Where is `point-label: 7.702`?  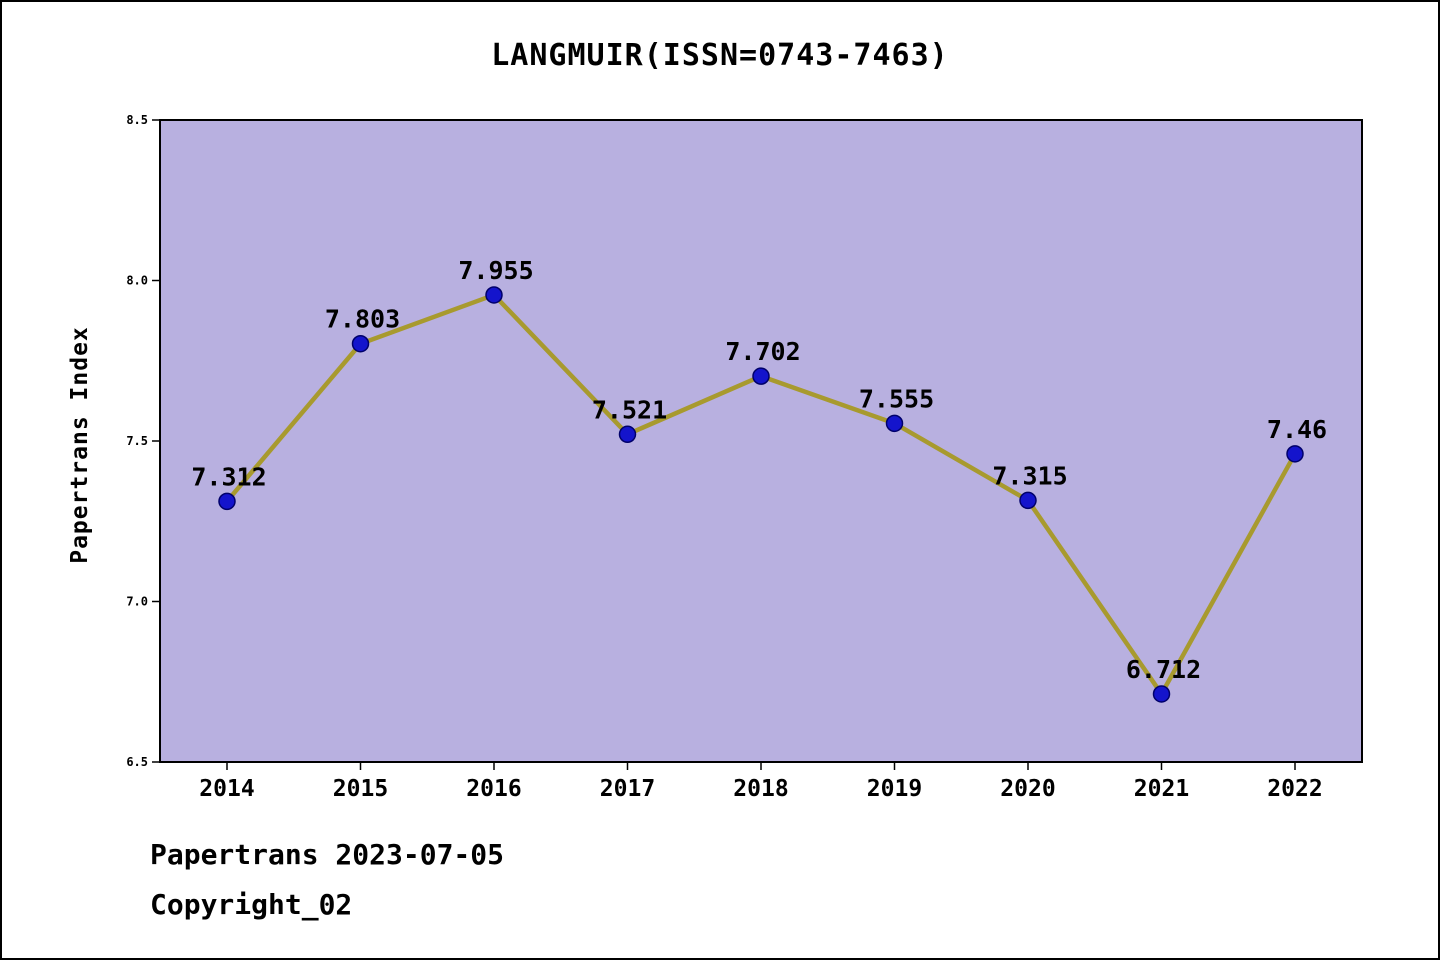 point-label: 7.702 is located at coordinates (762, 351).